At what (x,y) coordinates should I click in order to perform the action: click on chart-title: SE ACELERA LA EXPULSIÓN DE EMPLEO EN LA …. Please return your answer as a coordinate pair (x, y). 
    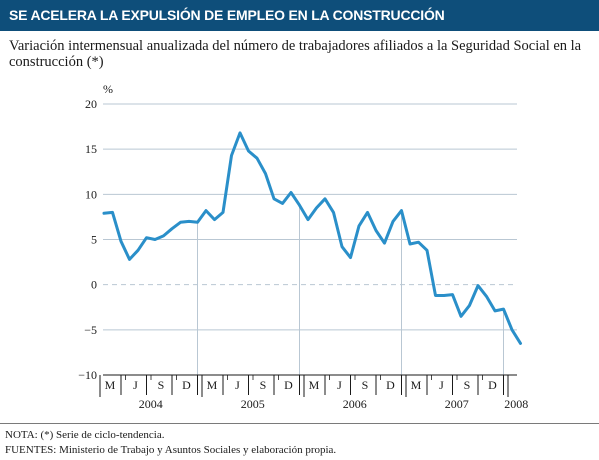
    Looking at the image, I should click on (299, 15).